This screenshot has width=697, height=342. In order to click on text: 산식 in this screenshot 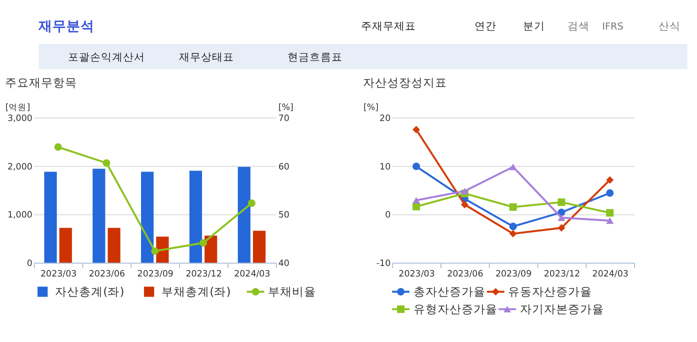, I will do `click(669, 25)`.